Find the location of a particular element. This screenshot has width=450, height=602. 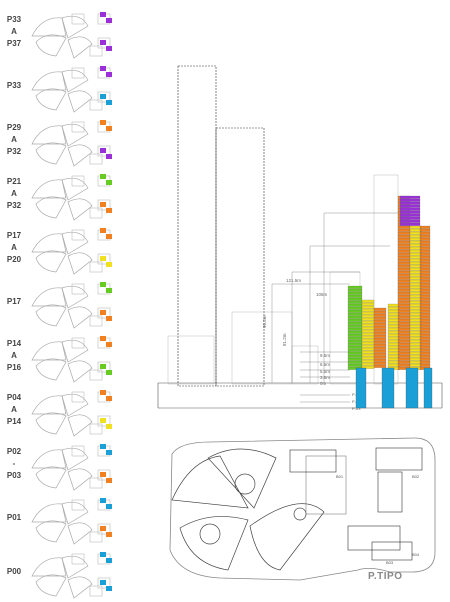

wing-north is located at coordinates (242, 478).